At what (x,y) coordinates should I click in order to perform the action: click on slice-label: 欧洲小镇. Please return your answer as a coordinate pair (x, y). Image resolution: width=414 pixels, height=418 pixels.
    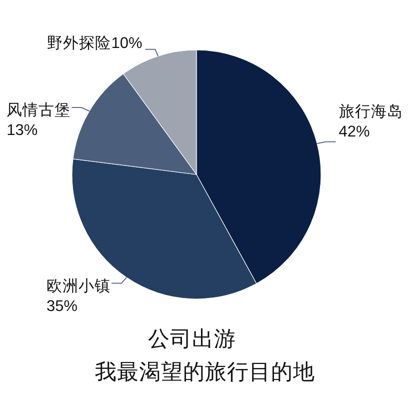
    Looking at the image, I should click on (78, 285).